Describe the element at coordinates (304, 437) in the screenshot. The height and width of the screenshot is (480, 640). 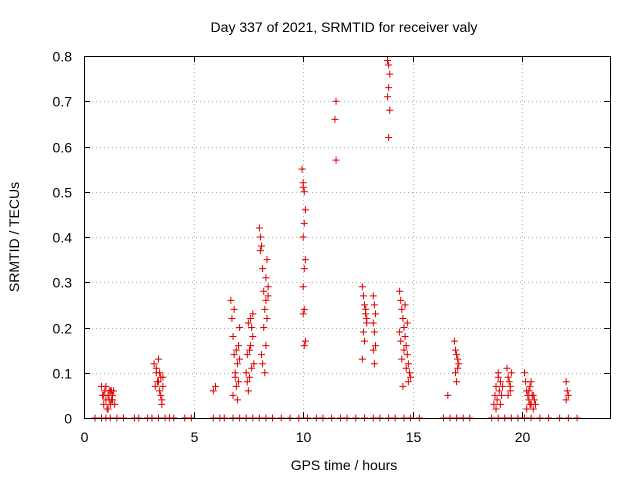
I see `x-tick-label: 10` at that location.